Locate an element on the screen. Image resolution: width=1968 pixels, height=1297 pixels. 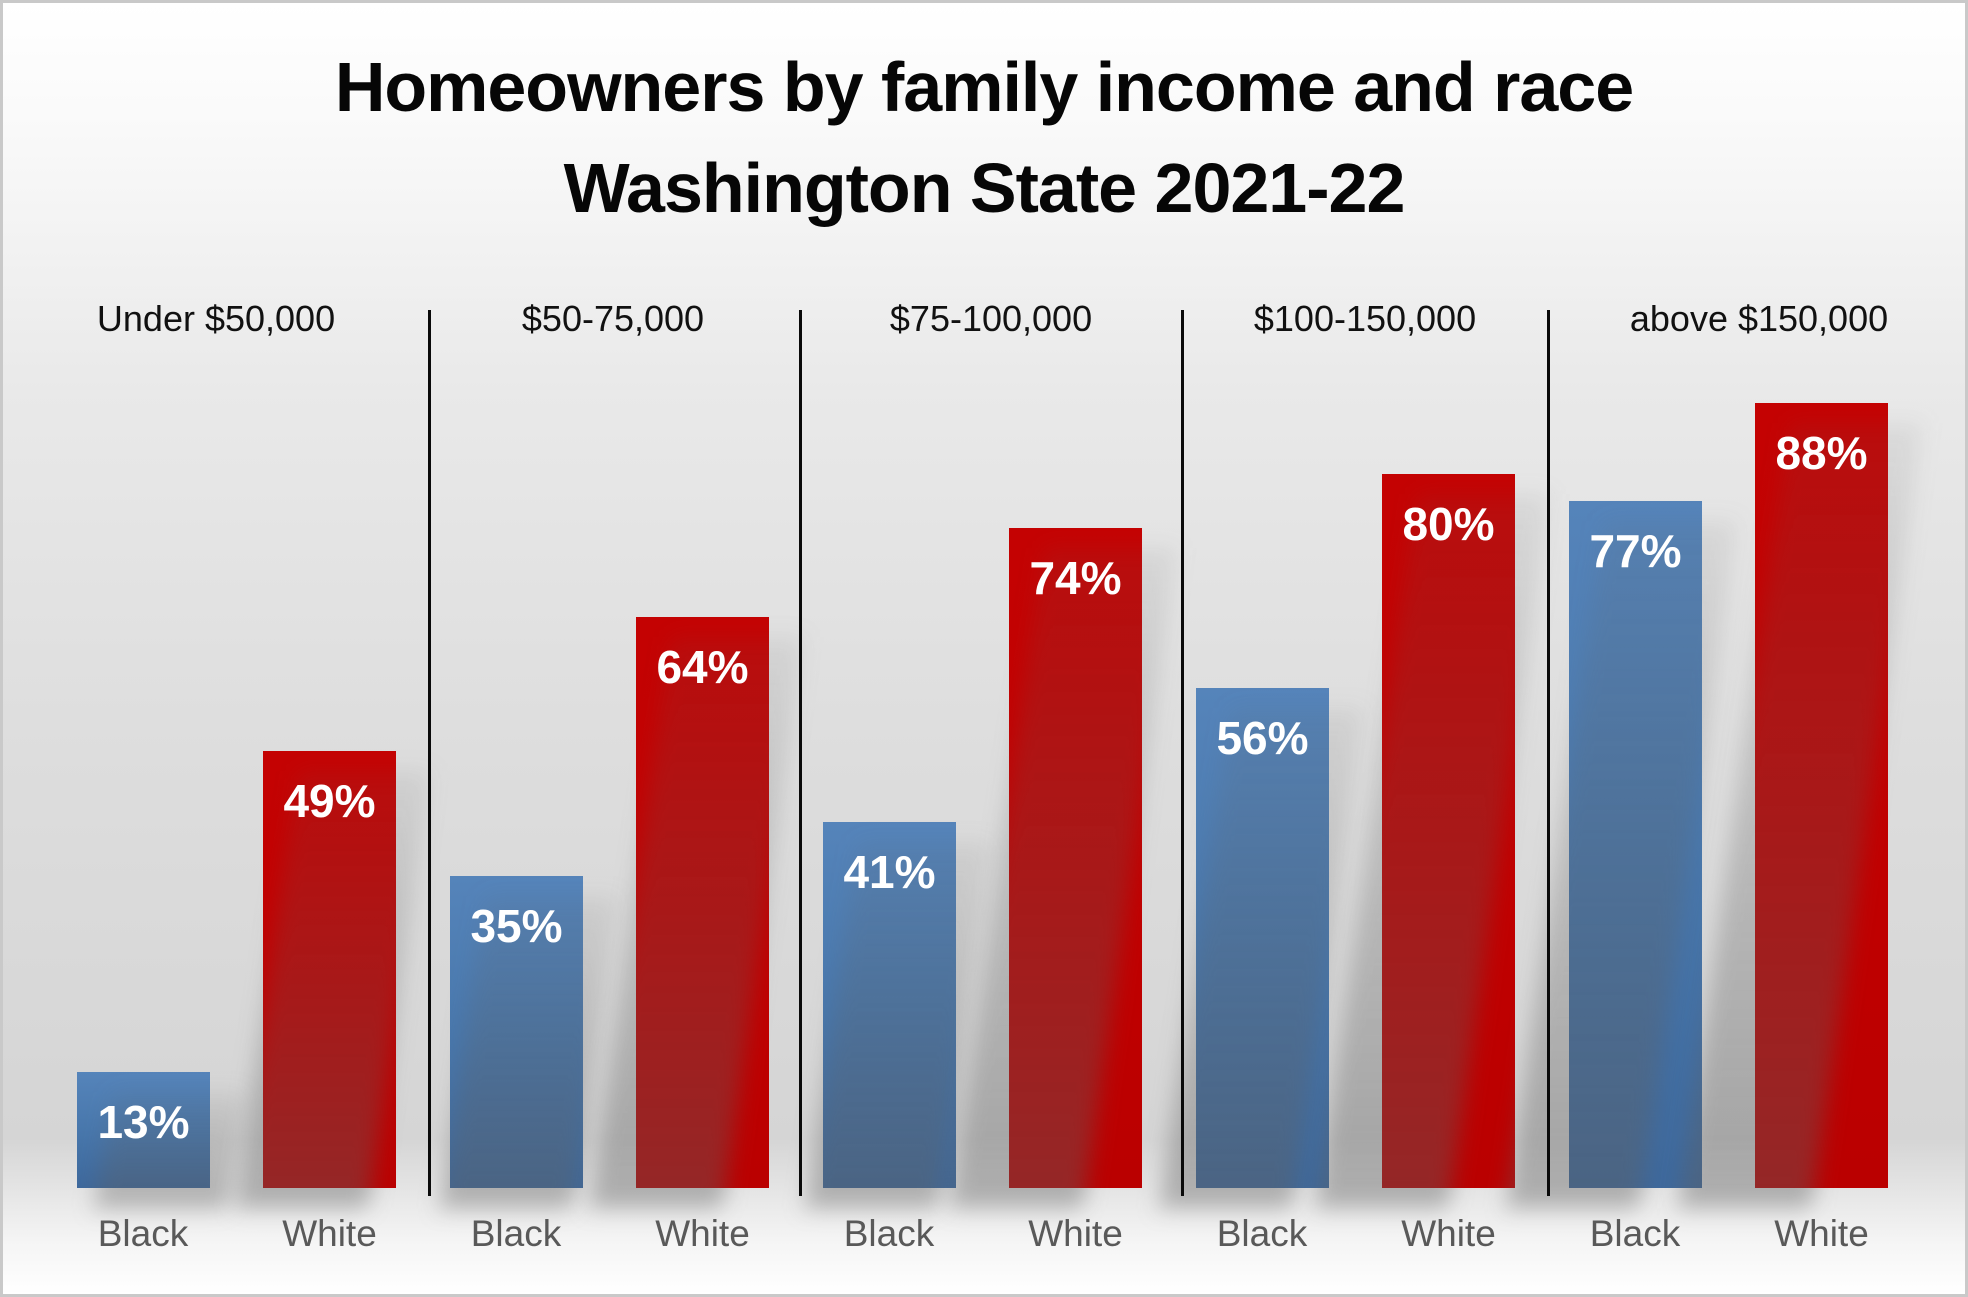
bar-black: 13% is located at coordinates (143, 1130).